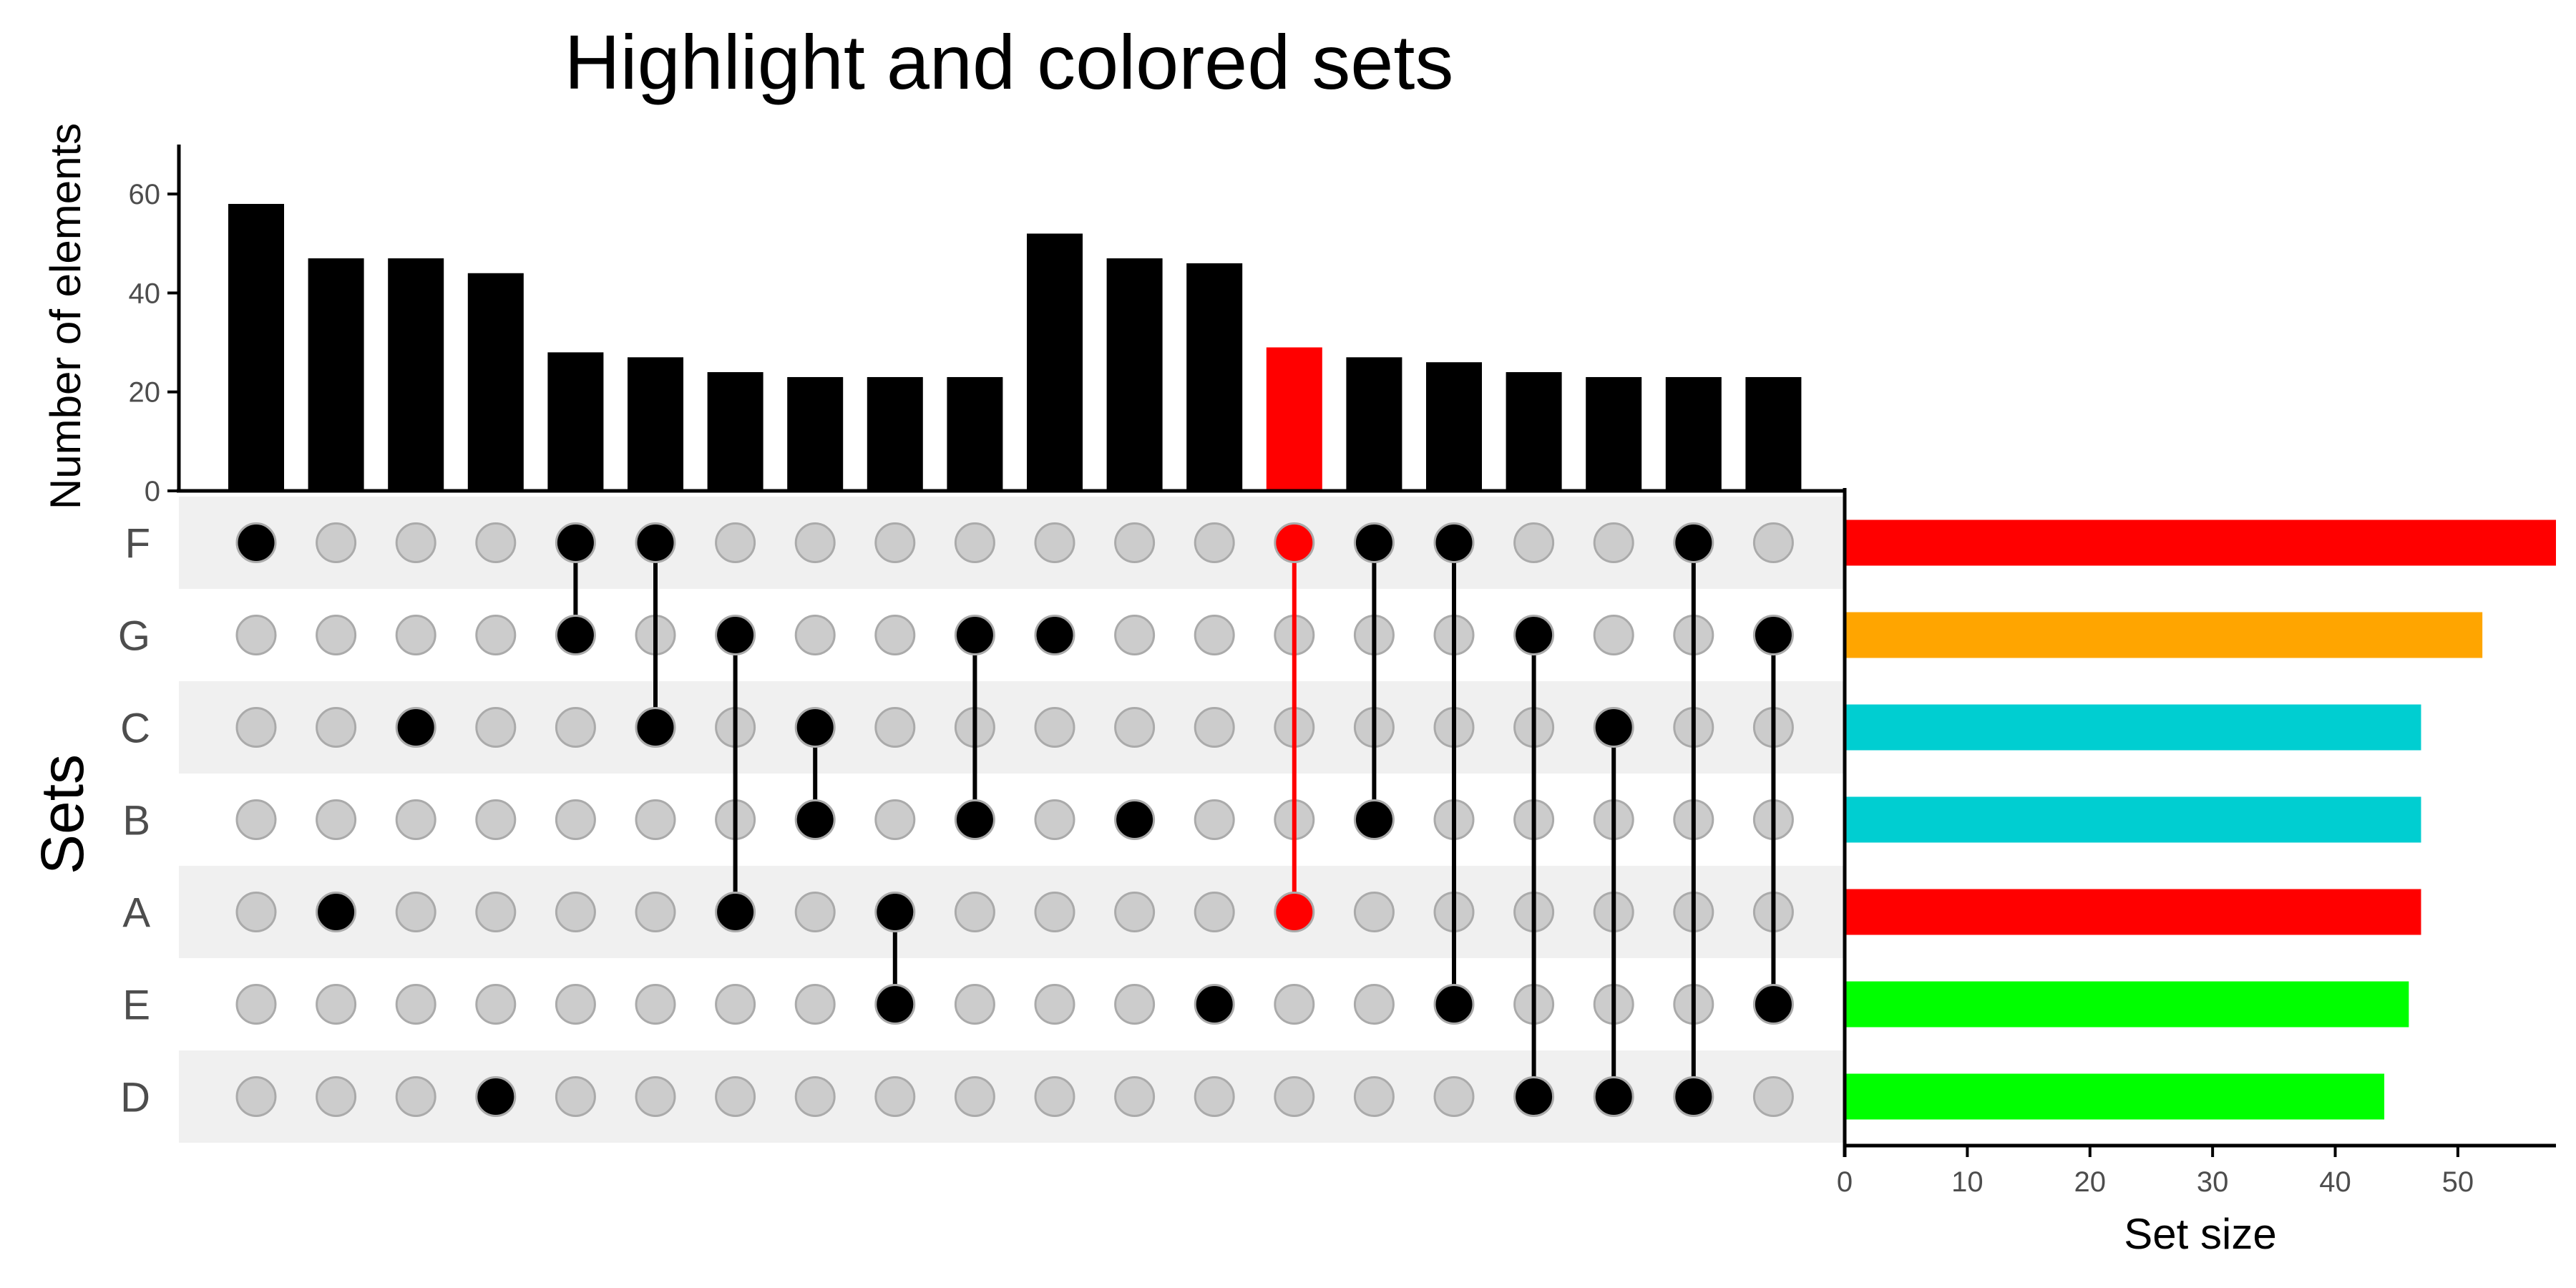 This screenshot has height=1288, width=2576. Describe the element at coordinates (2133, 912) in the screenshot. I see `set-size-bar-A` at that location.